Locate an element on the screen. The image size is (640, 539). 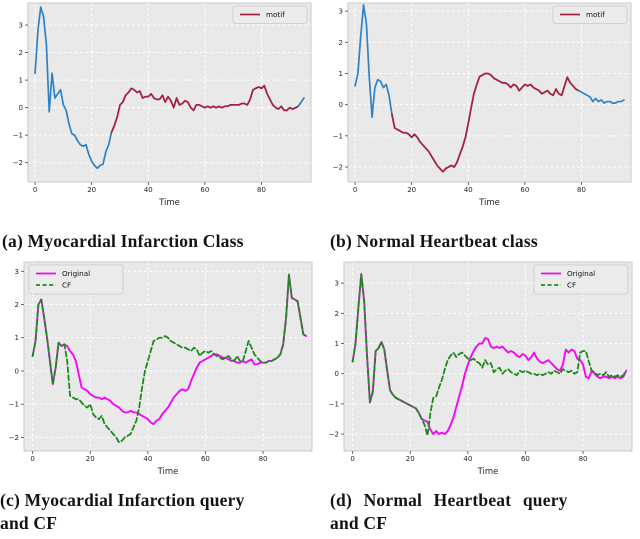
caption-d: (d) Normal Heartbeat query and CF is located at coordinates (485, 512).